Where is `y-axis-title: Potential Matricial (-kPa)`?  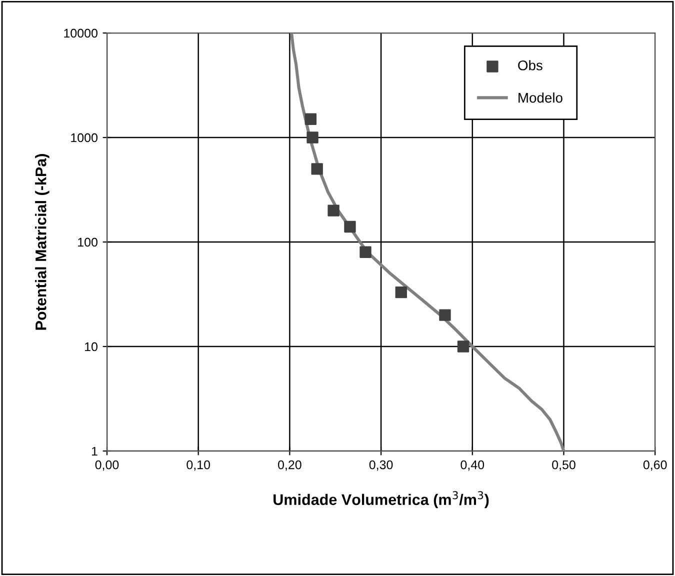
y-axis-title: Potential Matricial (-kPa) is located at coordinates (42, 242).